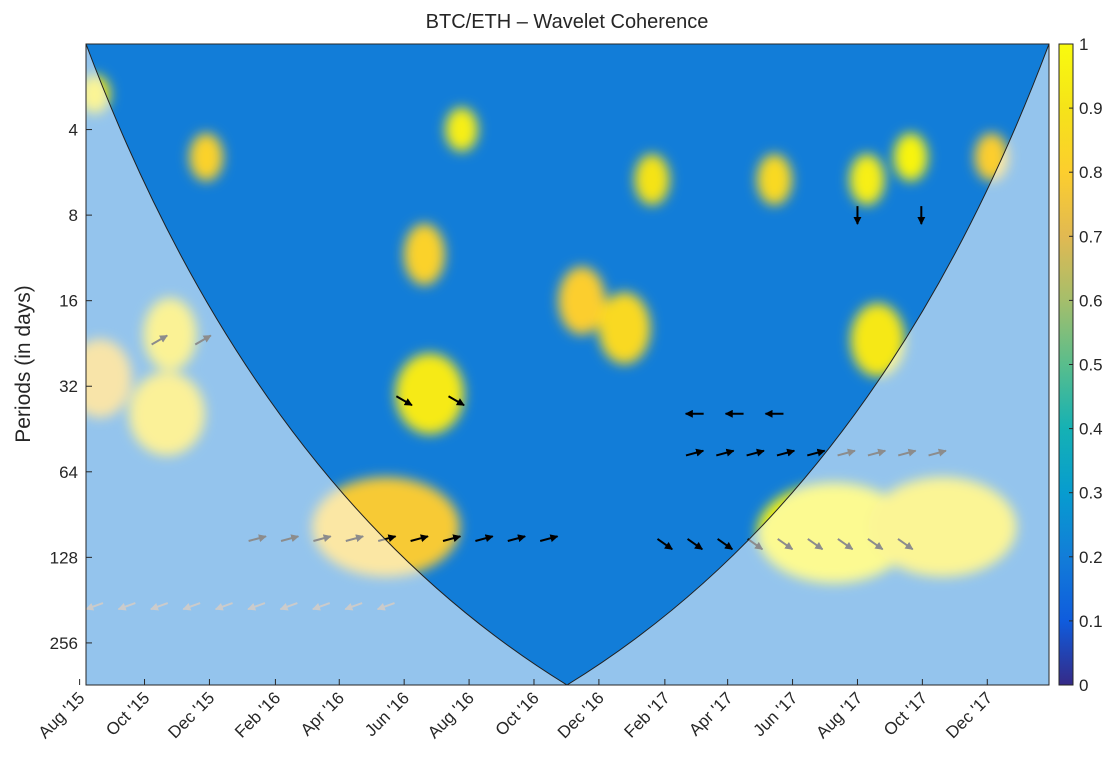 Image resolution: width=1114 pixels, height=772 pixels. What do you see at coordinates (387, 714) in the screenshot?
I see `x-tick-label: Jun '16` at bounding box center [387, 714].